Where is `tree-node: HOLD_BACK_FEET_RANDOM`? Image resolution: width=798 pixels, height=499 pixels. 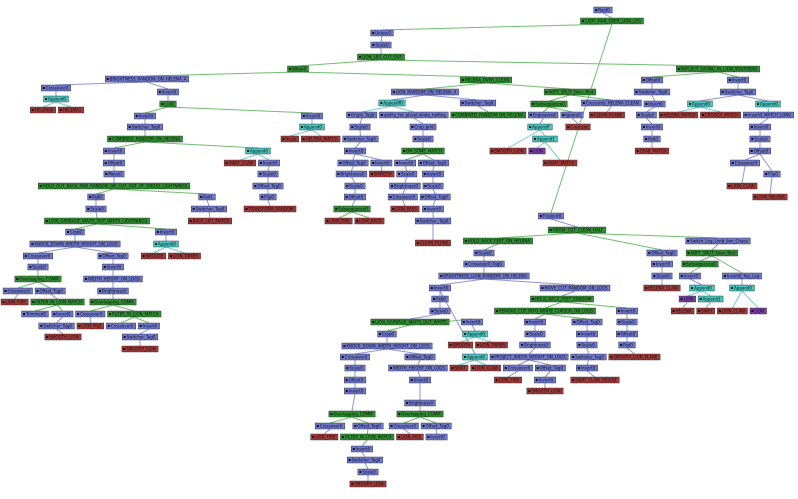
tree-node: HOLD_BACK_FEET_RANDOM is located at coordinates (562, 299).